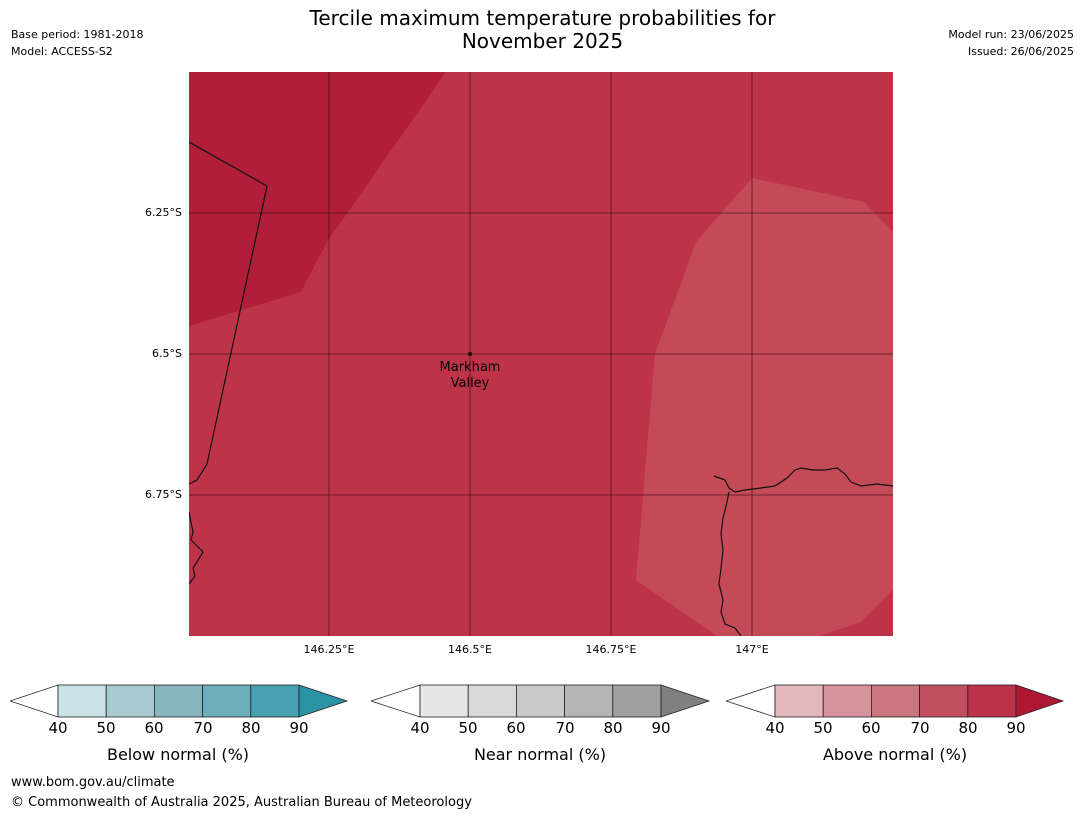 This screenshot has height=816, width=1085. I want to click on lat-label-6-75: 6.75°S, so click(163, 494).